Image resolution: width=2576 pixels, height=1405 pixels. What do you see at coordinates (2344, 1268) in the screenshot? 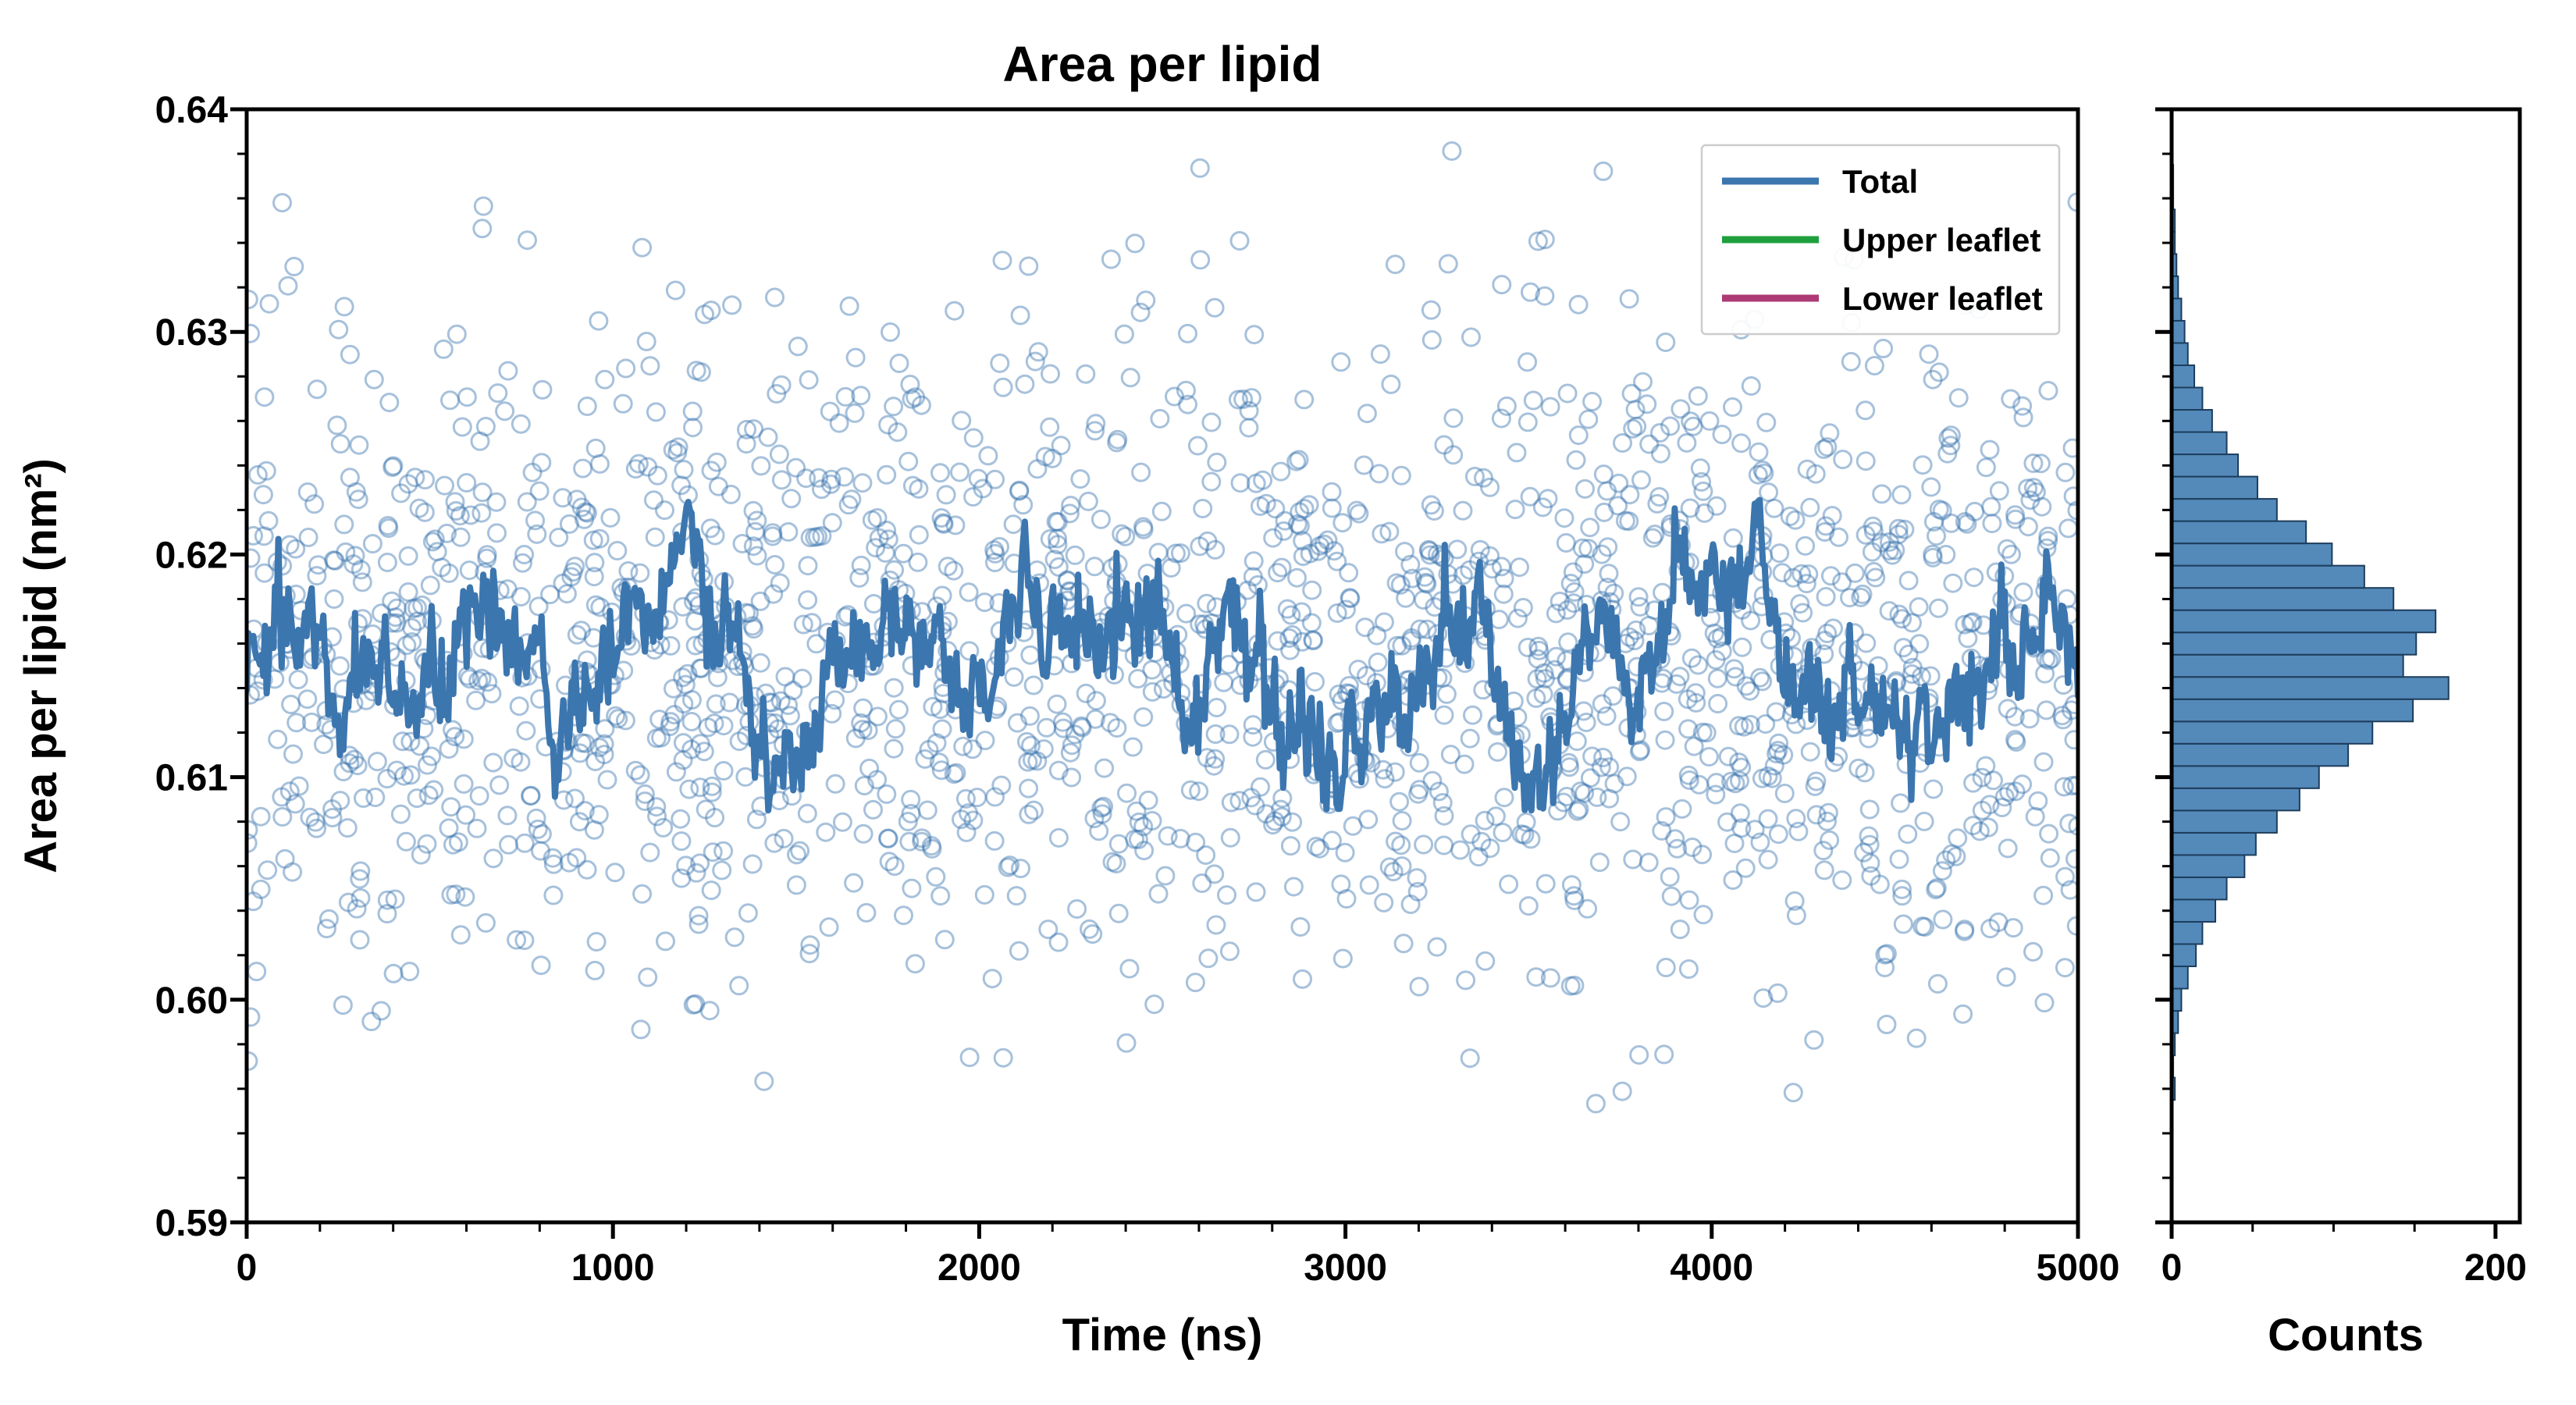
I see `histogram-tick-labels: 0 200` at bounding box center [2344, 1268].